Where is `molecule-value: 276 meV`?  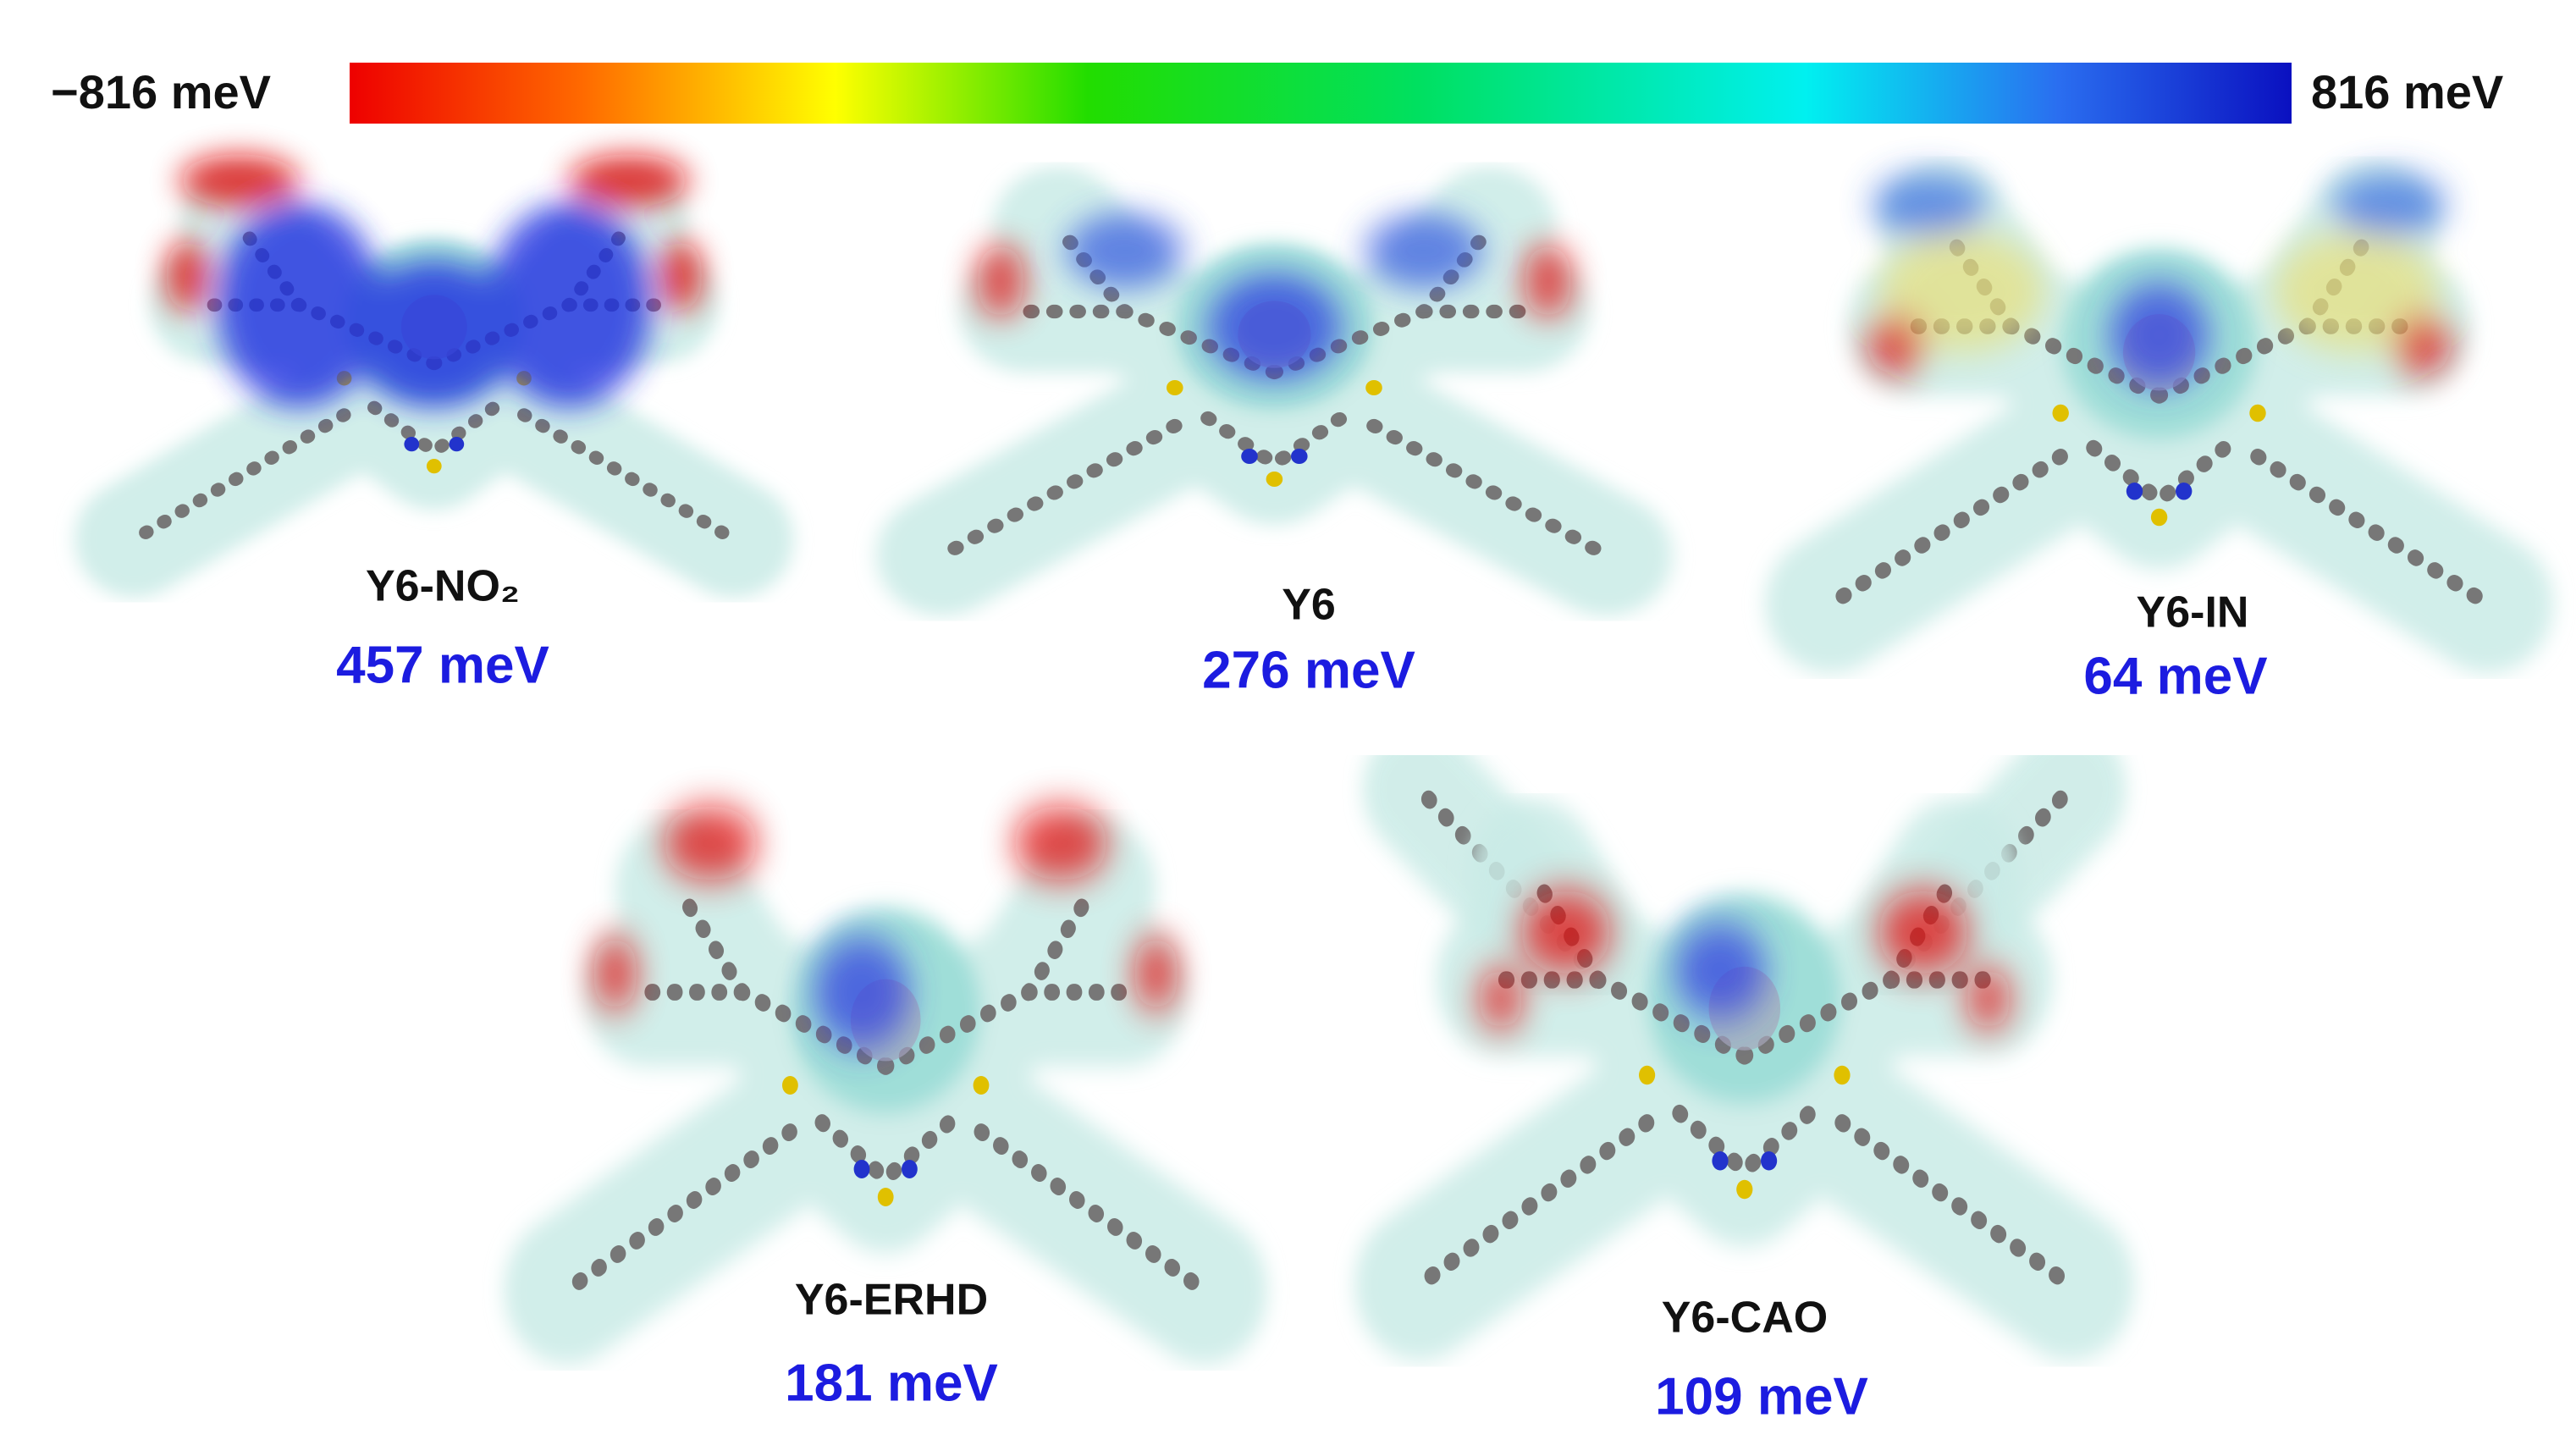 molecule-value: 276 meV is located at coordinates (1308, 670).